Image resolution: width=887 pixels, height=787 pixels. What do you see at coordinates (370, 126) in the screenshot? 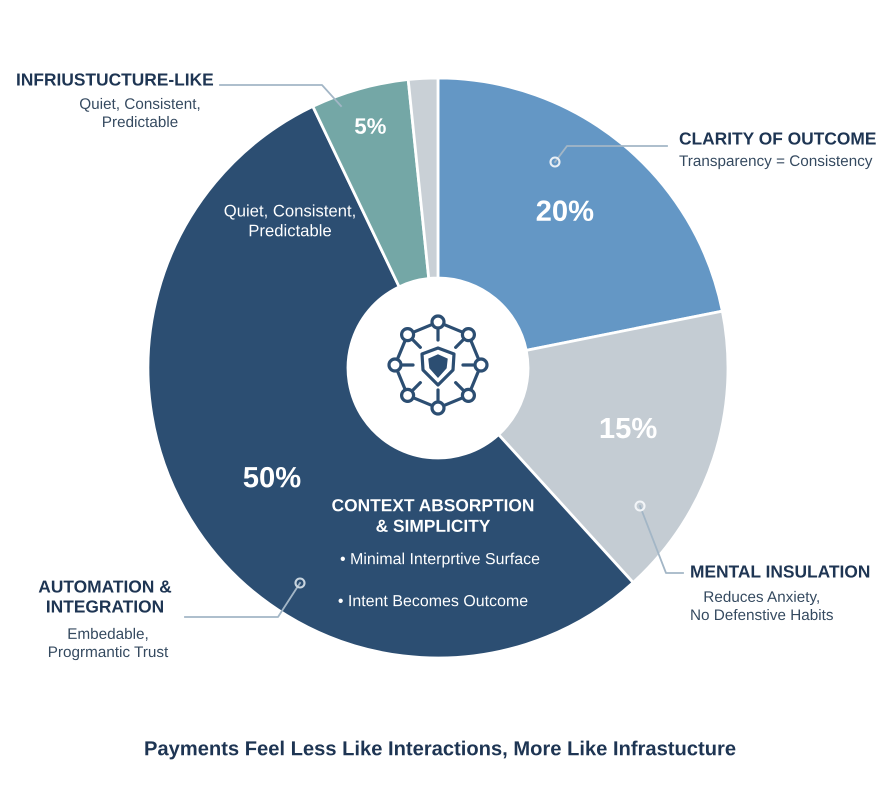
I see `data-label: 5%` at bounding box center [370, 126].